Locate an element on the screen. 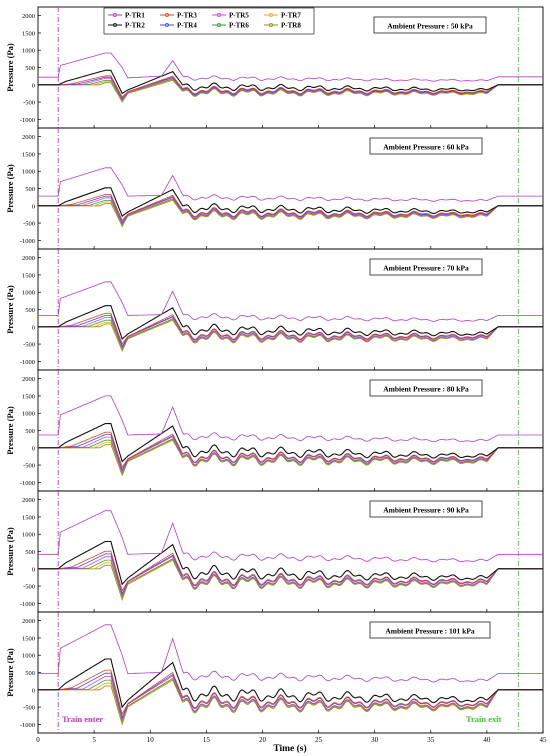 The width and height of the screenshot is (550, 756). legend-label: P-TR4 is located at coordinates (187, 26).